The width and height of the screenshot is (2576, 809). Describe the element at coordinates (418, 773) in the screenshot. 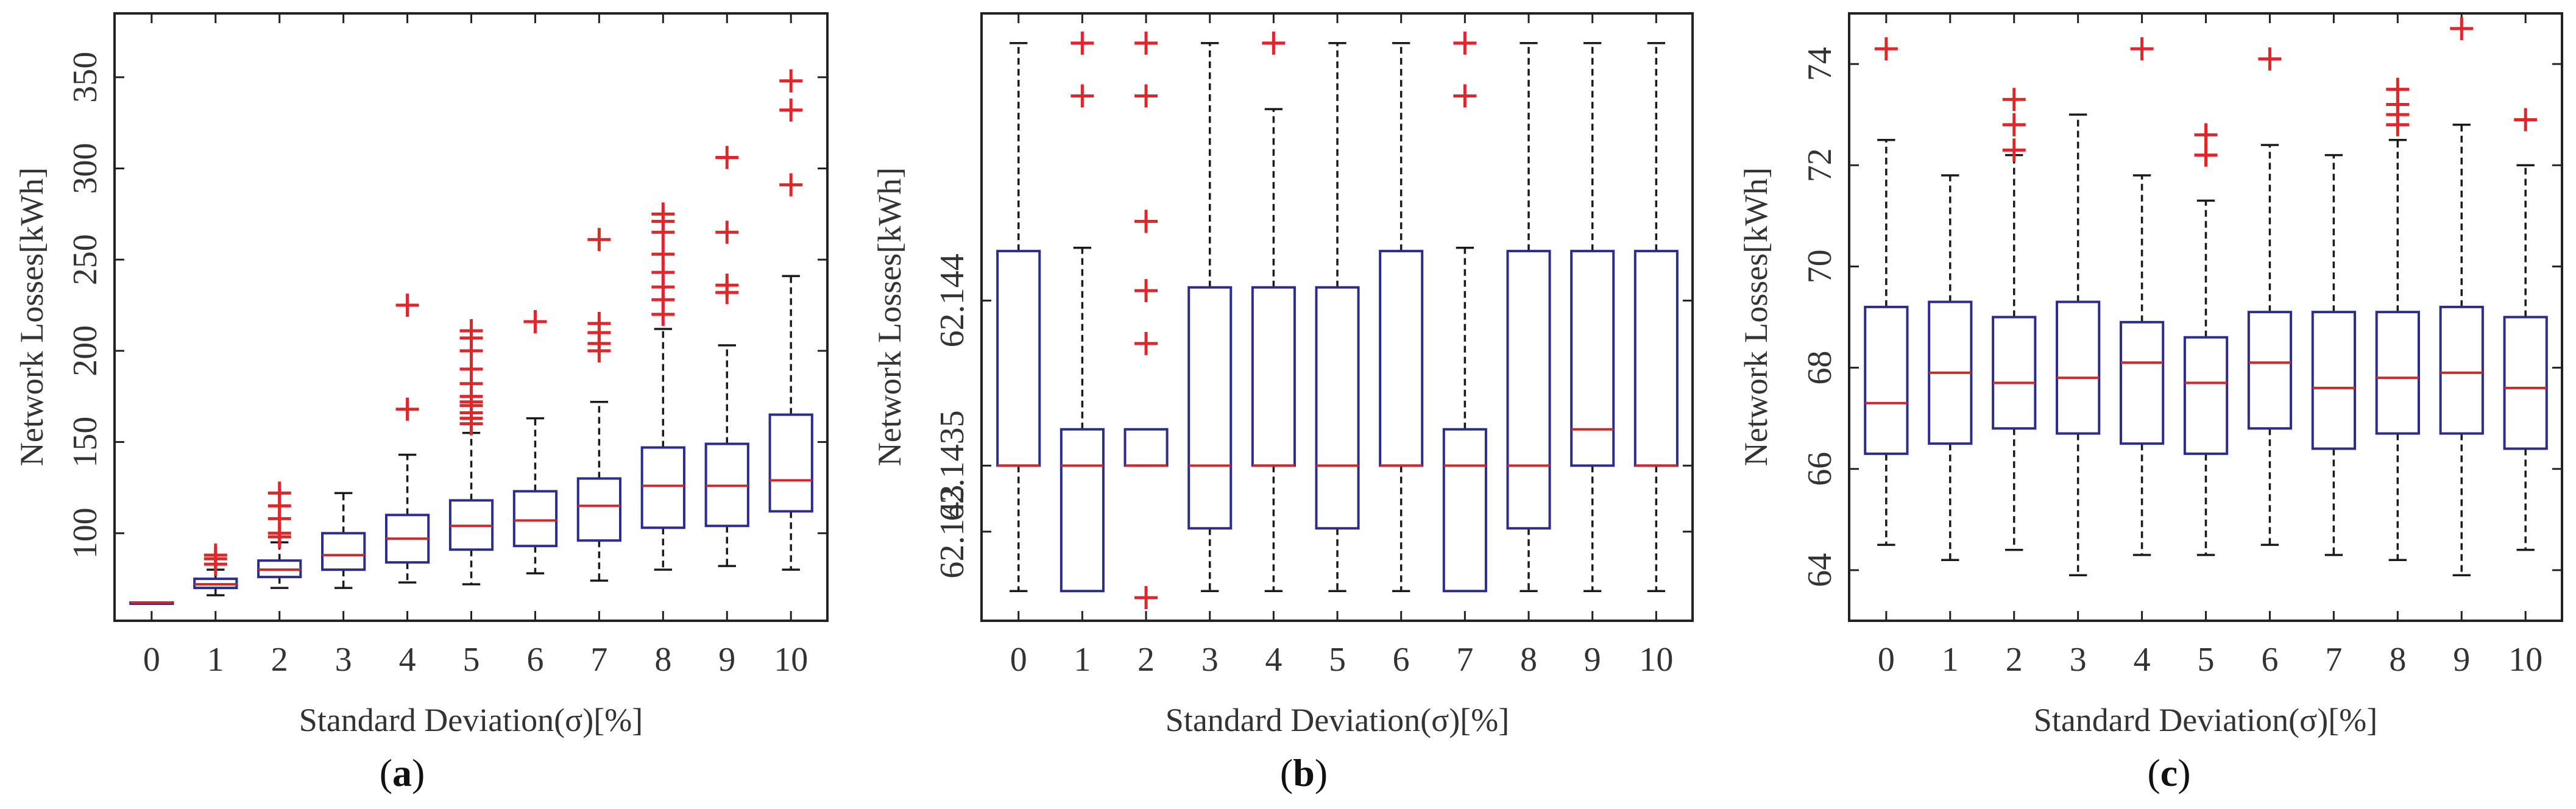

I see `plot-a-caption-close: )` at that location.